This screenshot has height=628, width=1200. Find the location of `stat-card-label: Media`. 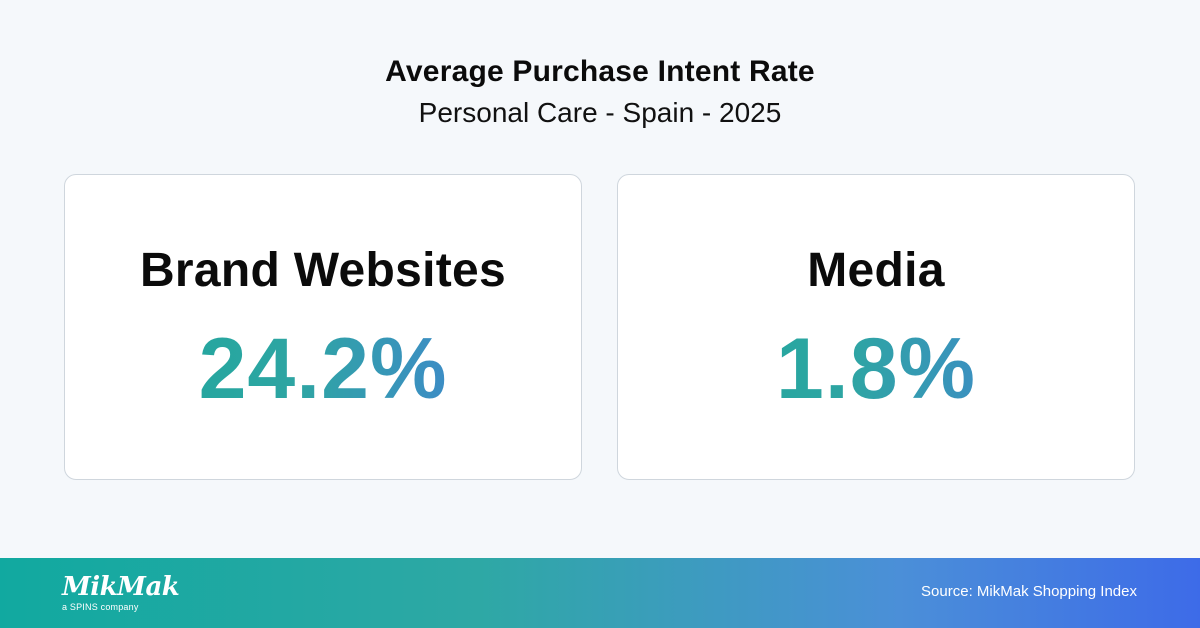

stat-card-label: Media is located at coordinates (876, 270).